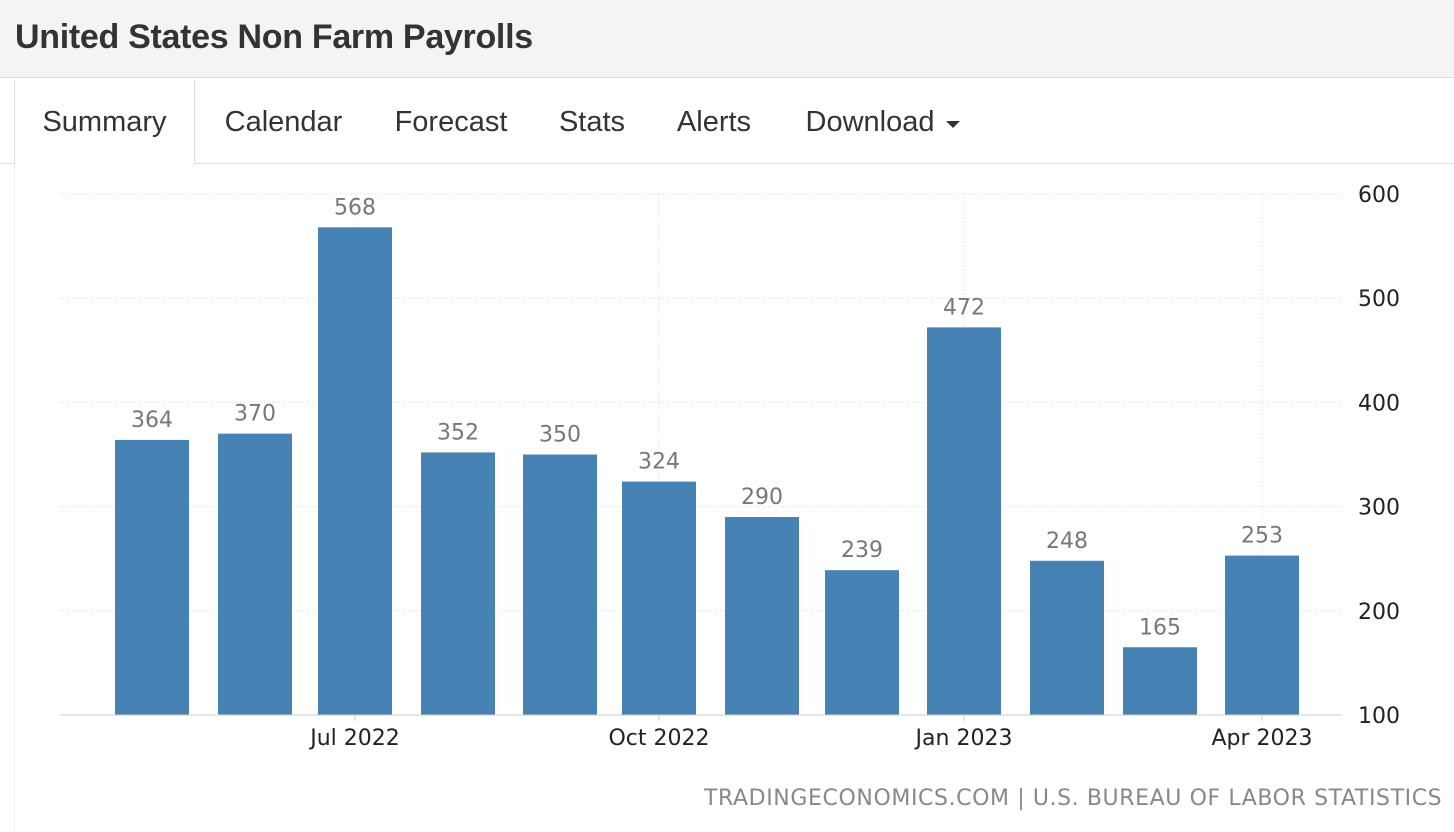  I want to click on tab-calendar-label: Calendar, so click(283, 121).